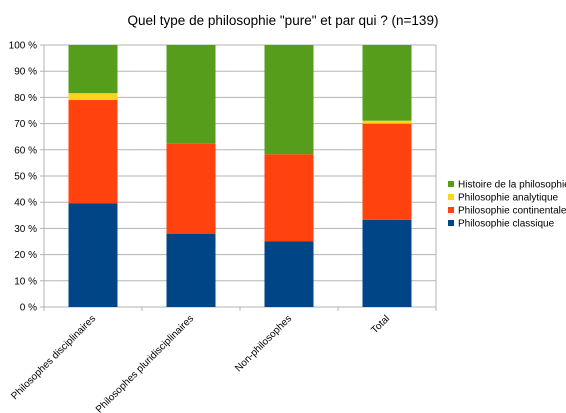  What do you see at coordinates (23, 46) in the screenshot?
I see `y-tick-label: 100 %` at bounding box center [23, 46].